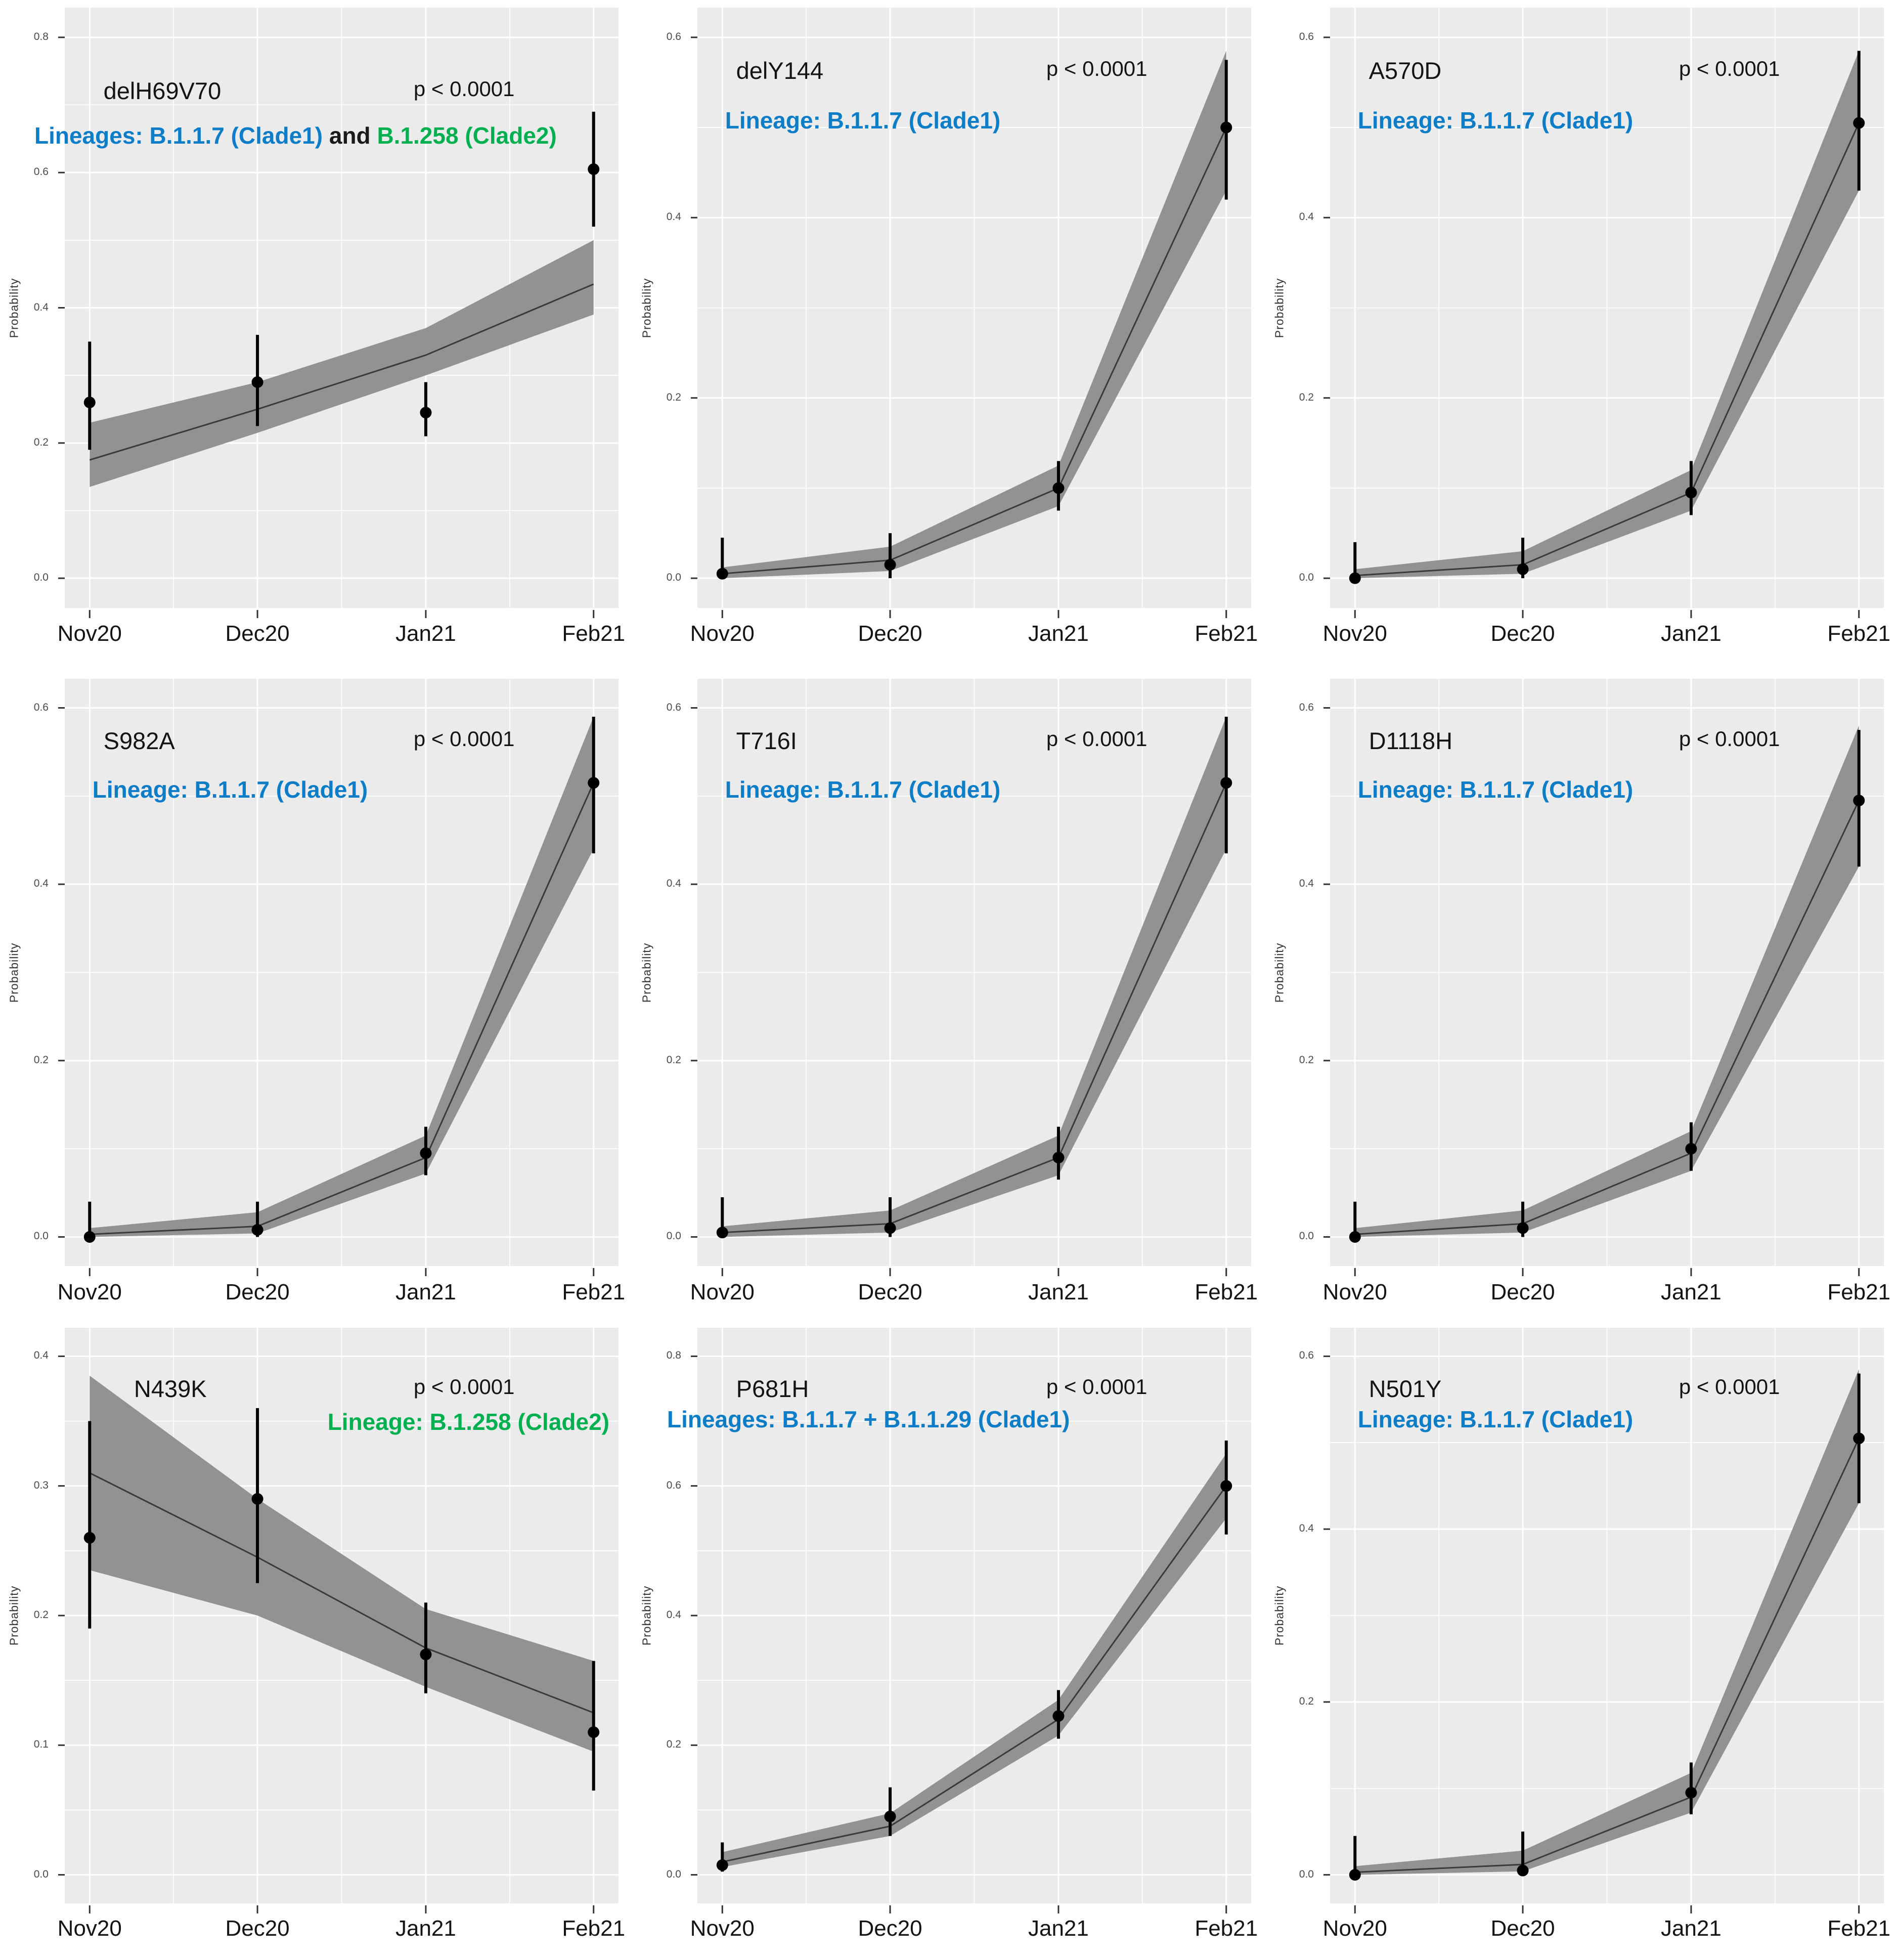  I want to click on y-tick-label: 0.3, so click(41, 1485).